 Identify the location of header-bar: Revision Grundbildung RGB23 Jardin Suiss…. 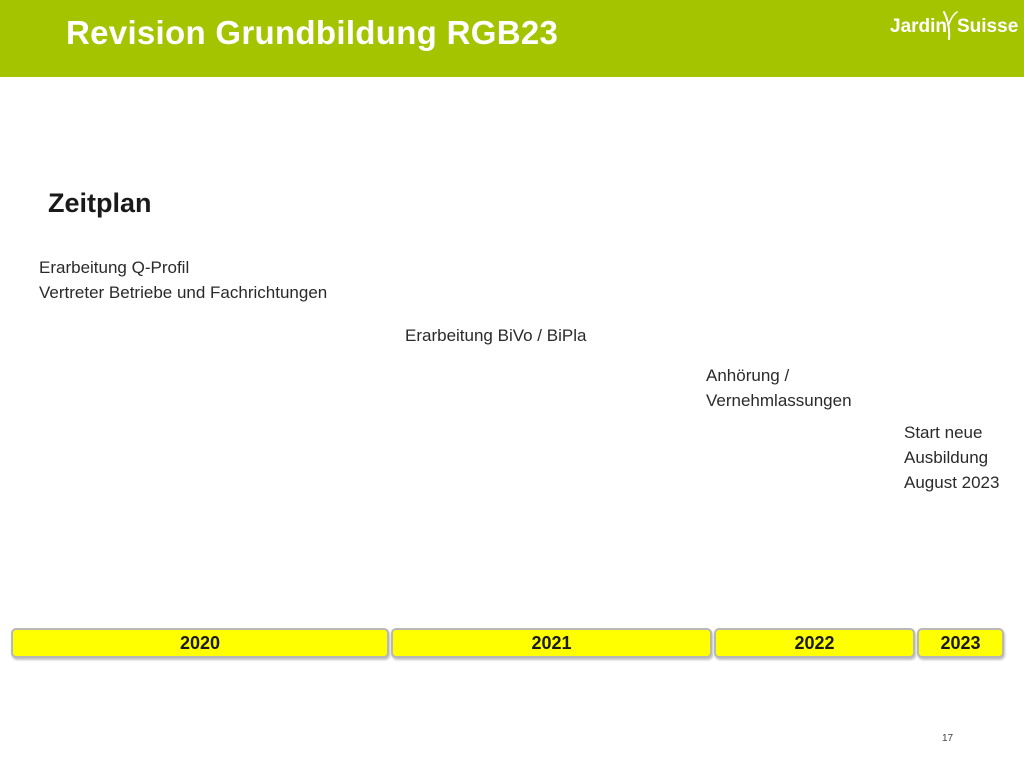
(512, 38).